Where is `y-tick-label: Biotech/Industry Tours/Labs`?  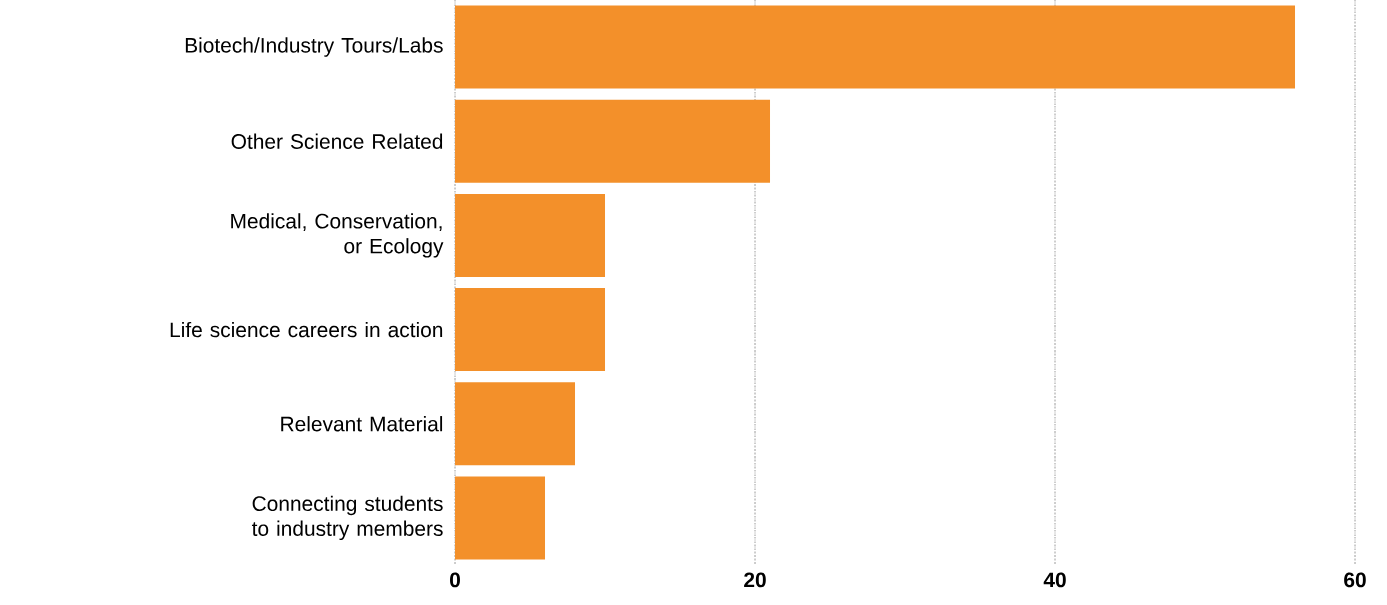
y-tick-label: Biotech/Industry Tours/Labs is located at coordinates (314, 47).